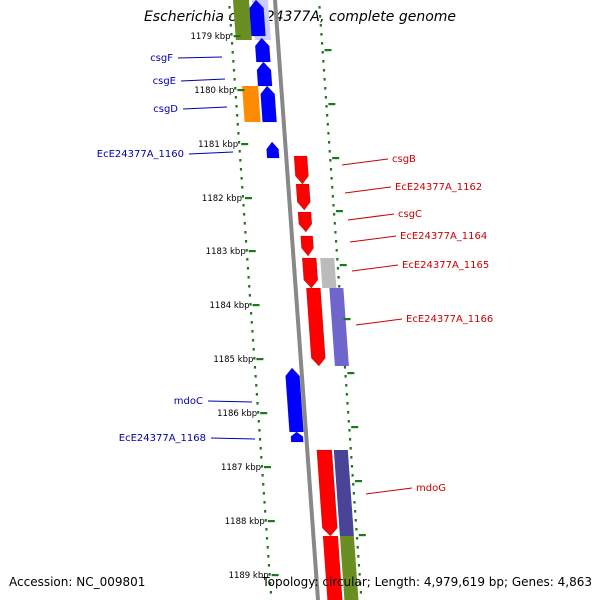  Describe the element at coordinates (443, 236) in the screenshot. I see `gene-label-forward: EcE24377A_1164` at that location.